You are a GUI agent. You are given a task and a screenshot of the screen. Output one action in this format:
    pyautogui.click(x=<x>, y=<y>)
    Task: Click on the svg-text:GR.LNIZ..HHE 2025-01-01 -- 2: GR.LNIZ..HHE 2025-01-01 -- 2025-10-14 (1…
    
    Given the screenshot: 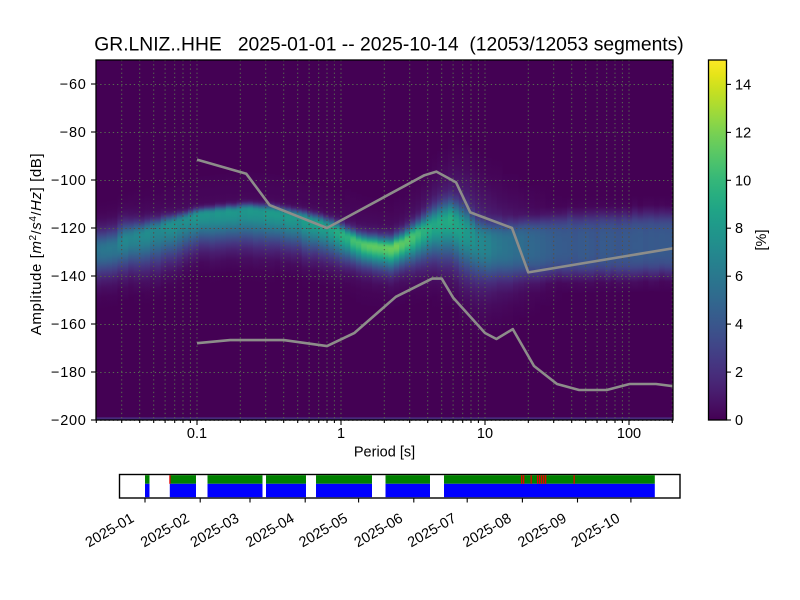 What is the action you would take?
    pyautogui.click(x=388, y=45)
    